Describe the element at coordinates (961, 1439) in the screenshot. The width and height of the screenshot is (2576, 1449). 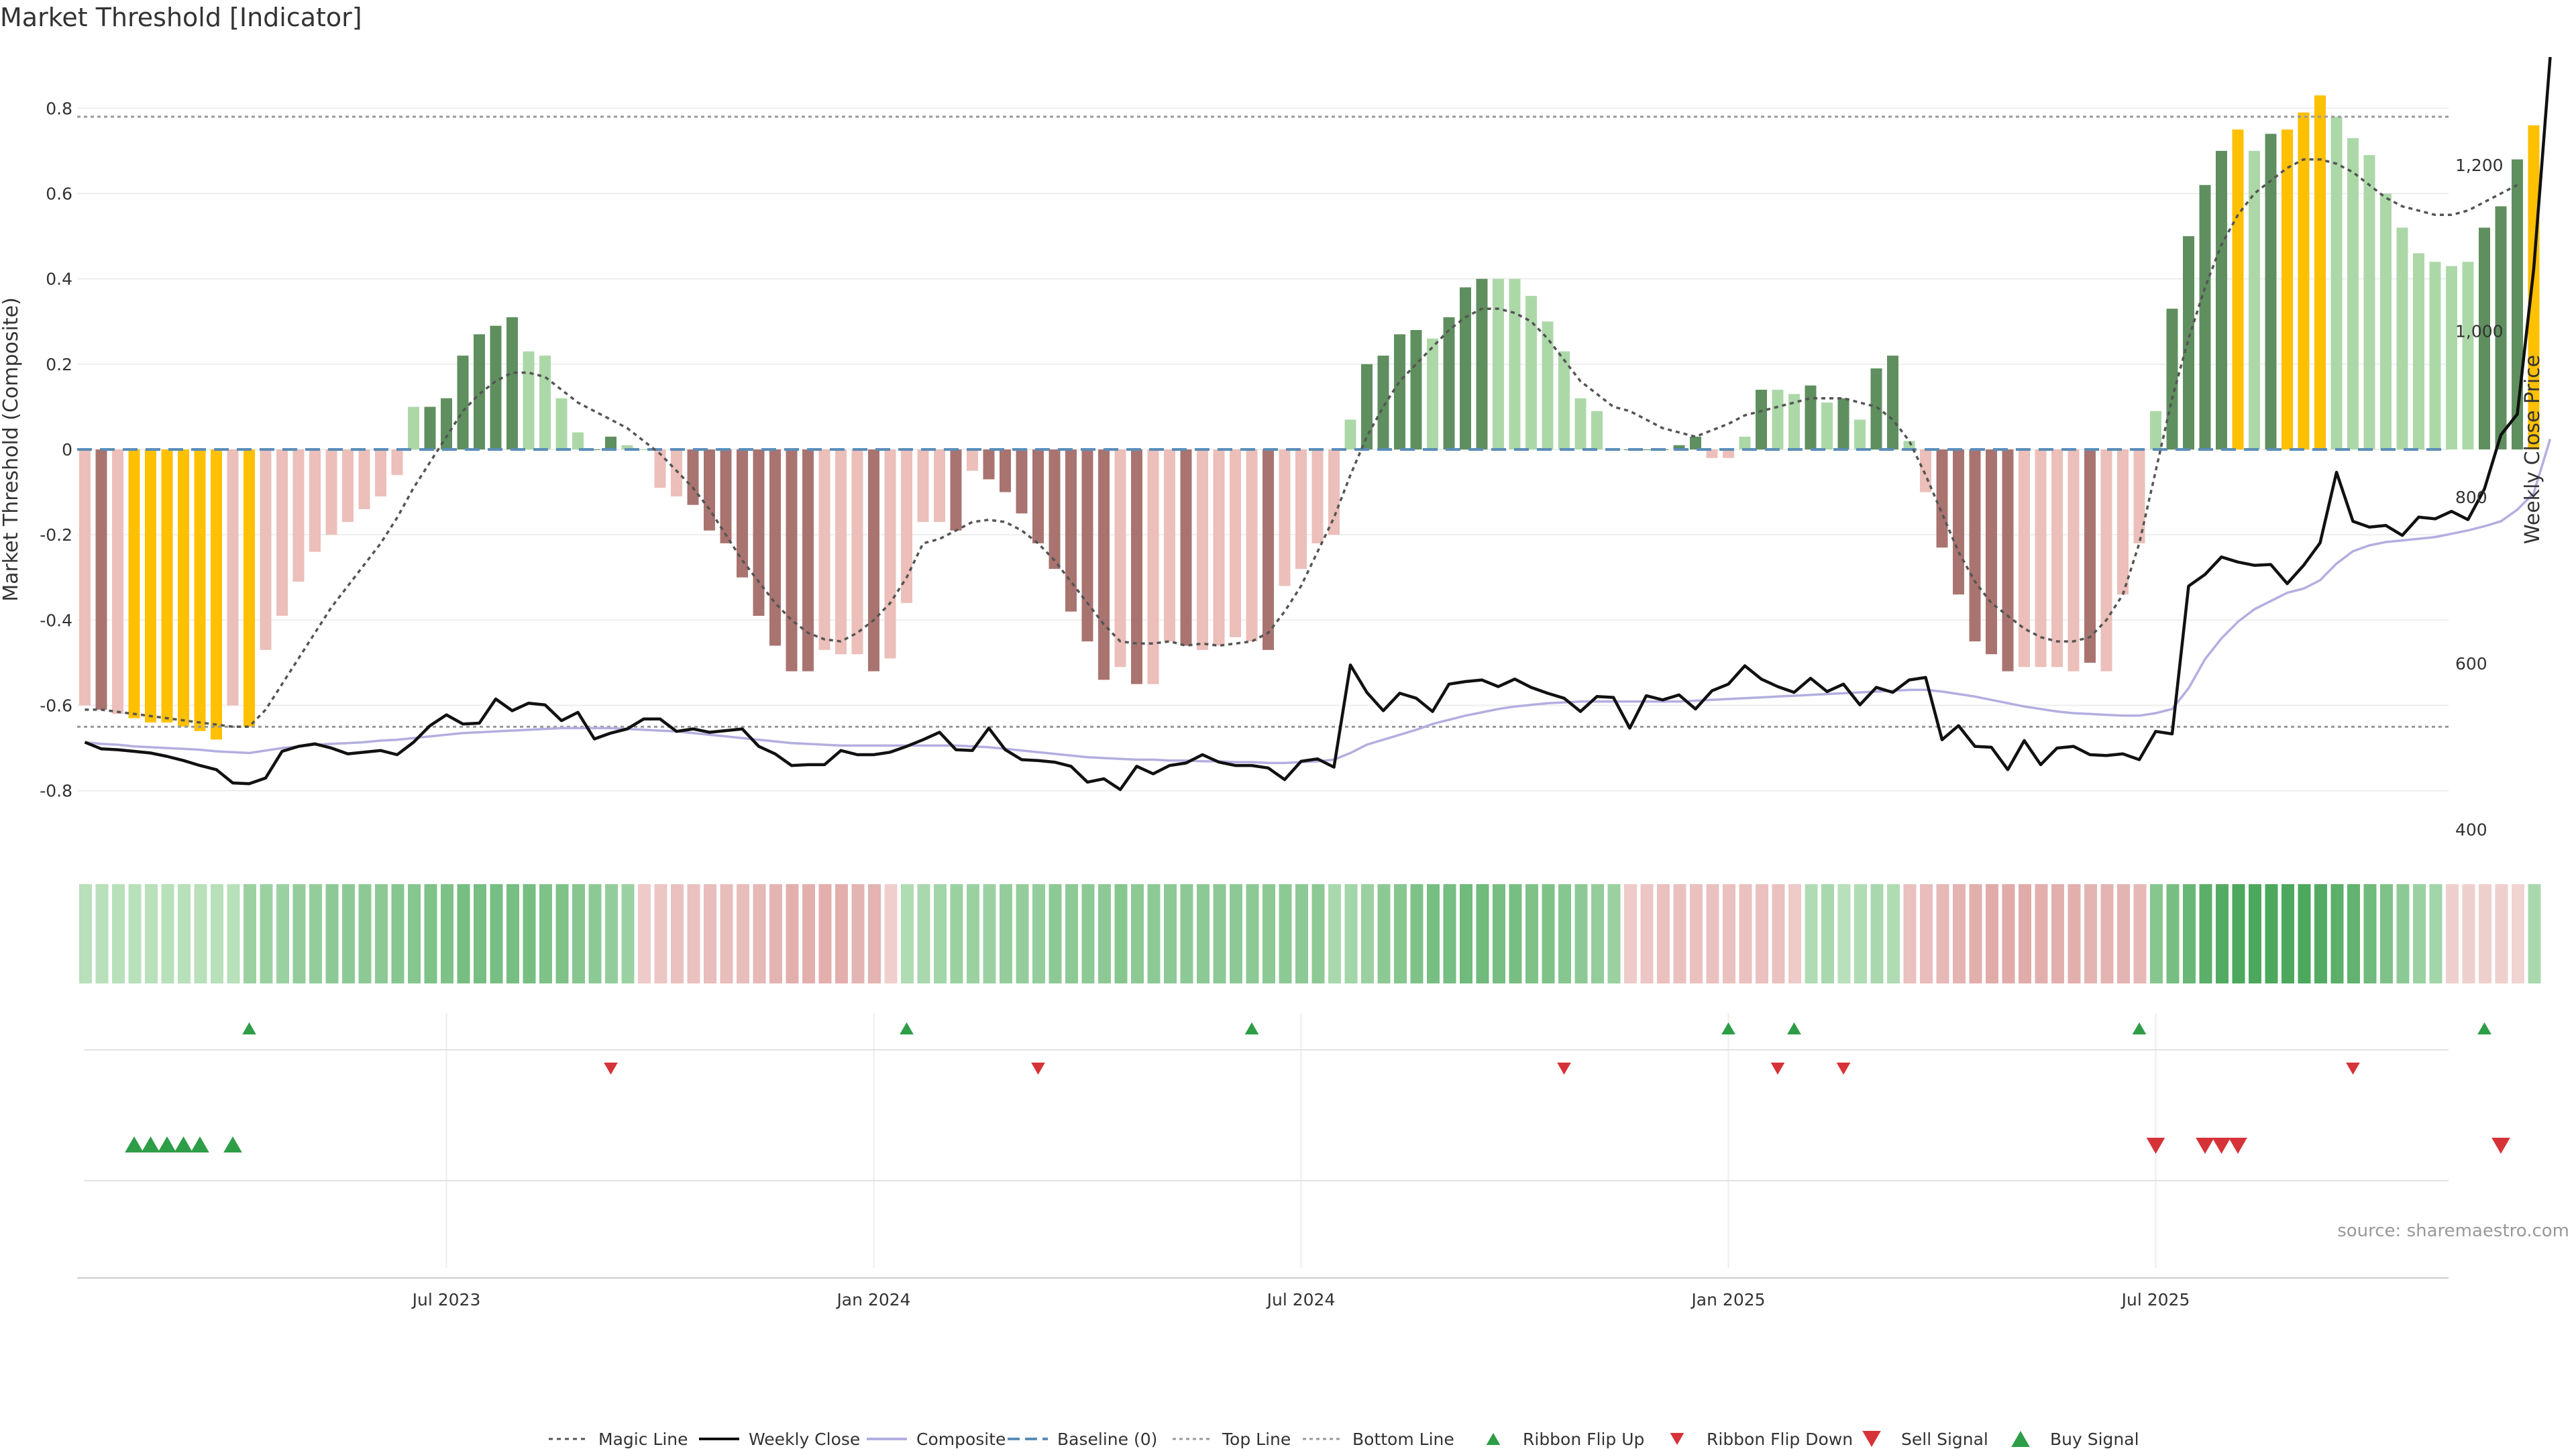
I see `legend-label: Composite` at that location.